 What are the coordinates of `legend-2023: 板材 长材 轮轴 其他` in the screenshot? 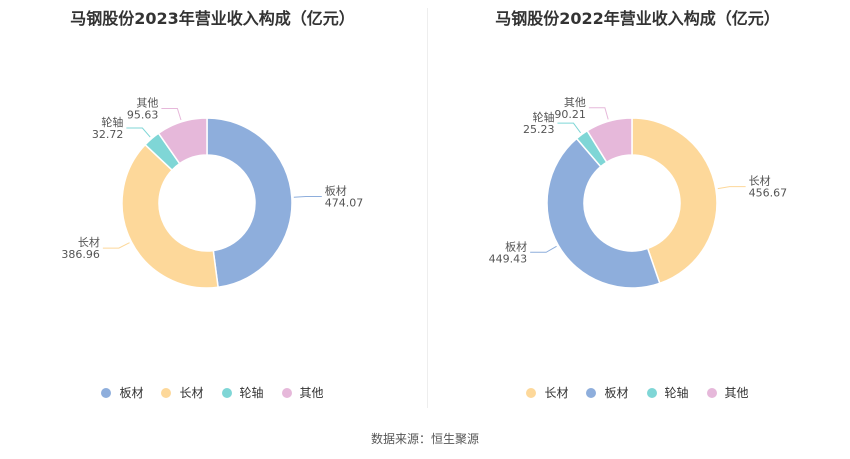 It's located at (212, 392).